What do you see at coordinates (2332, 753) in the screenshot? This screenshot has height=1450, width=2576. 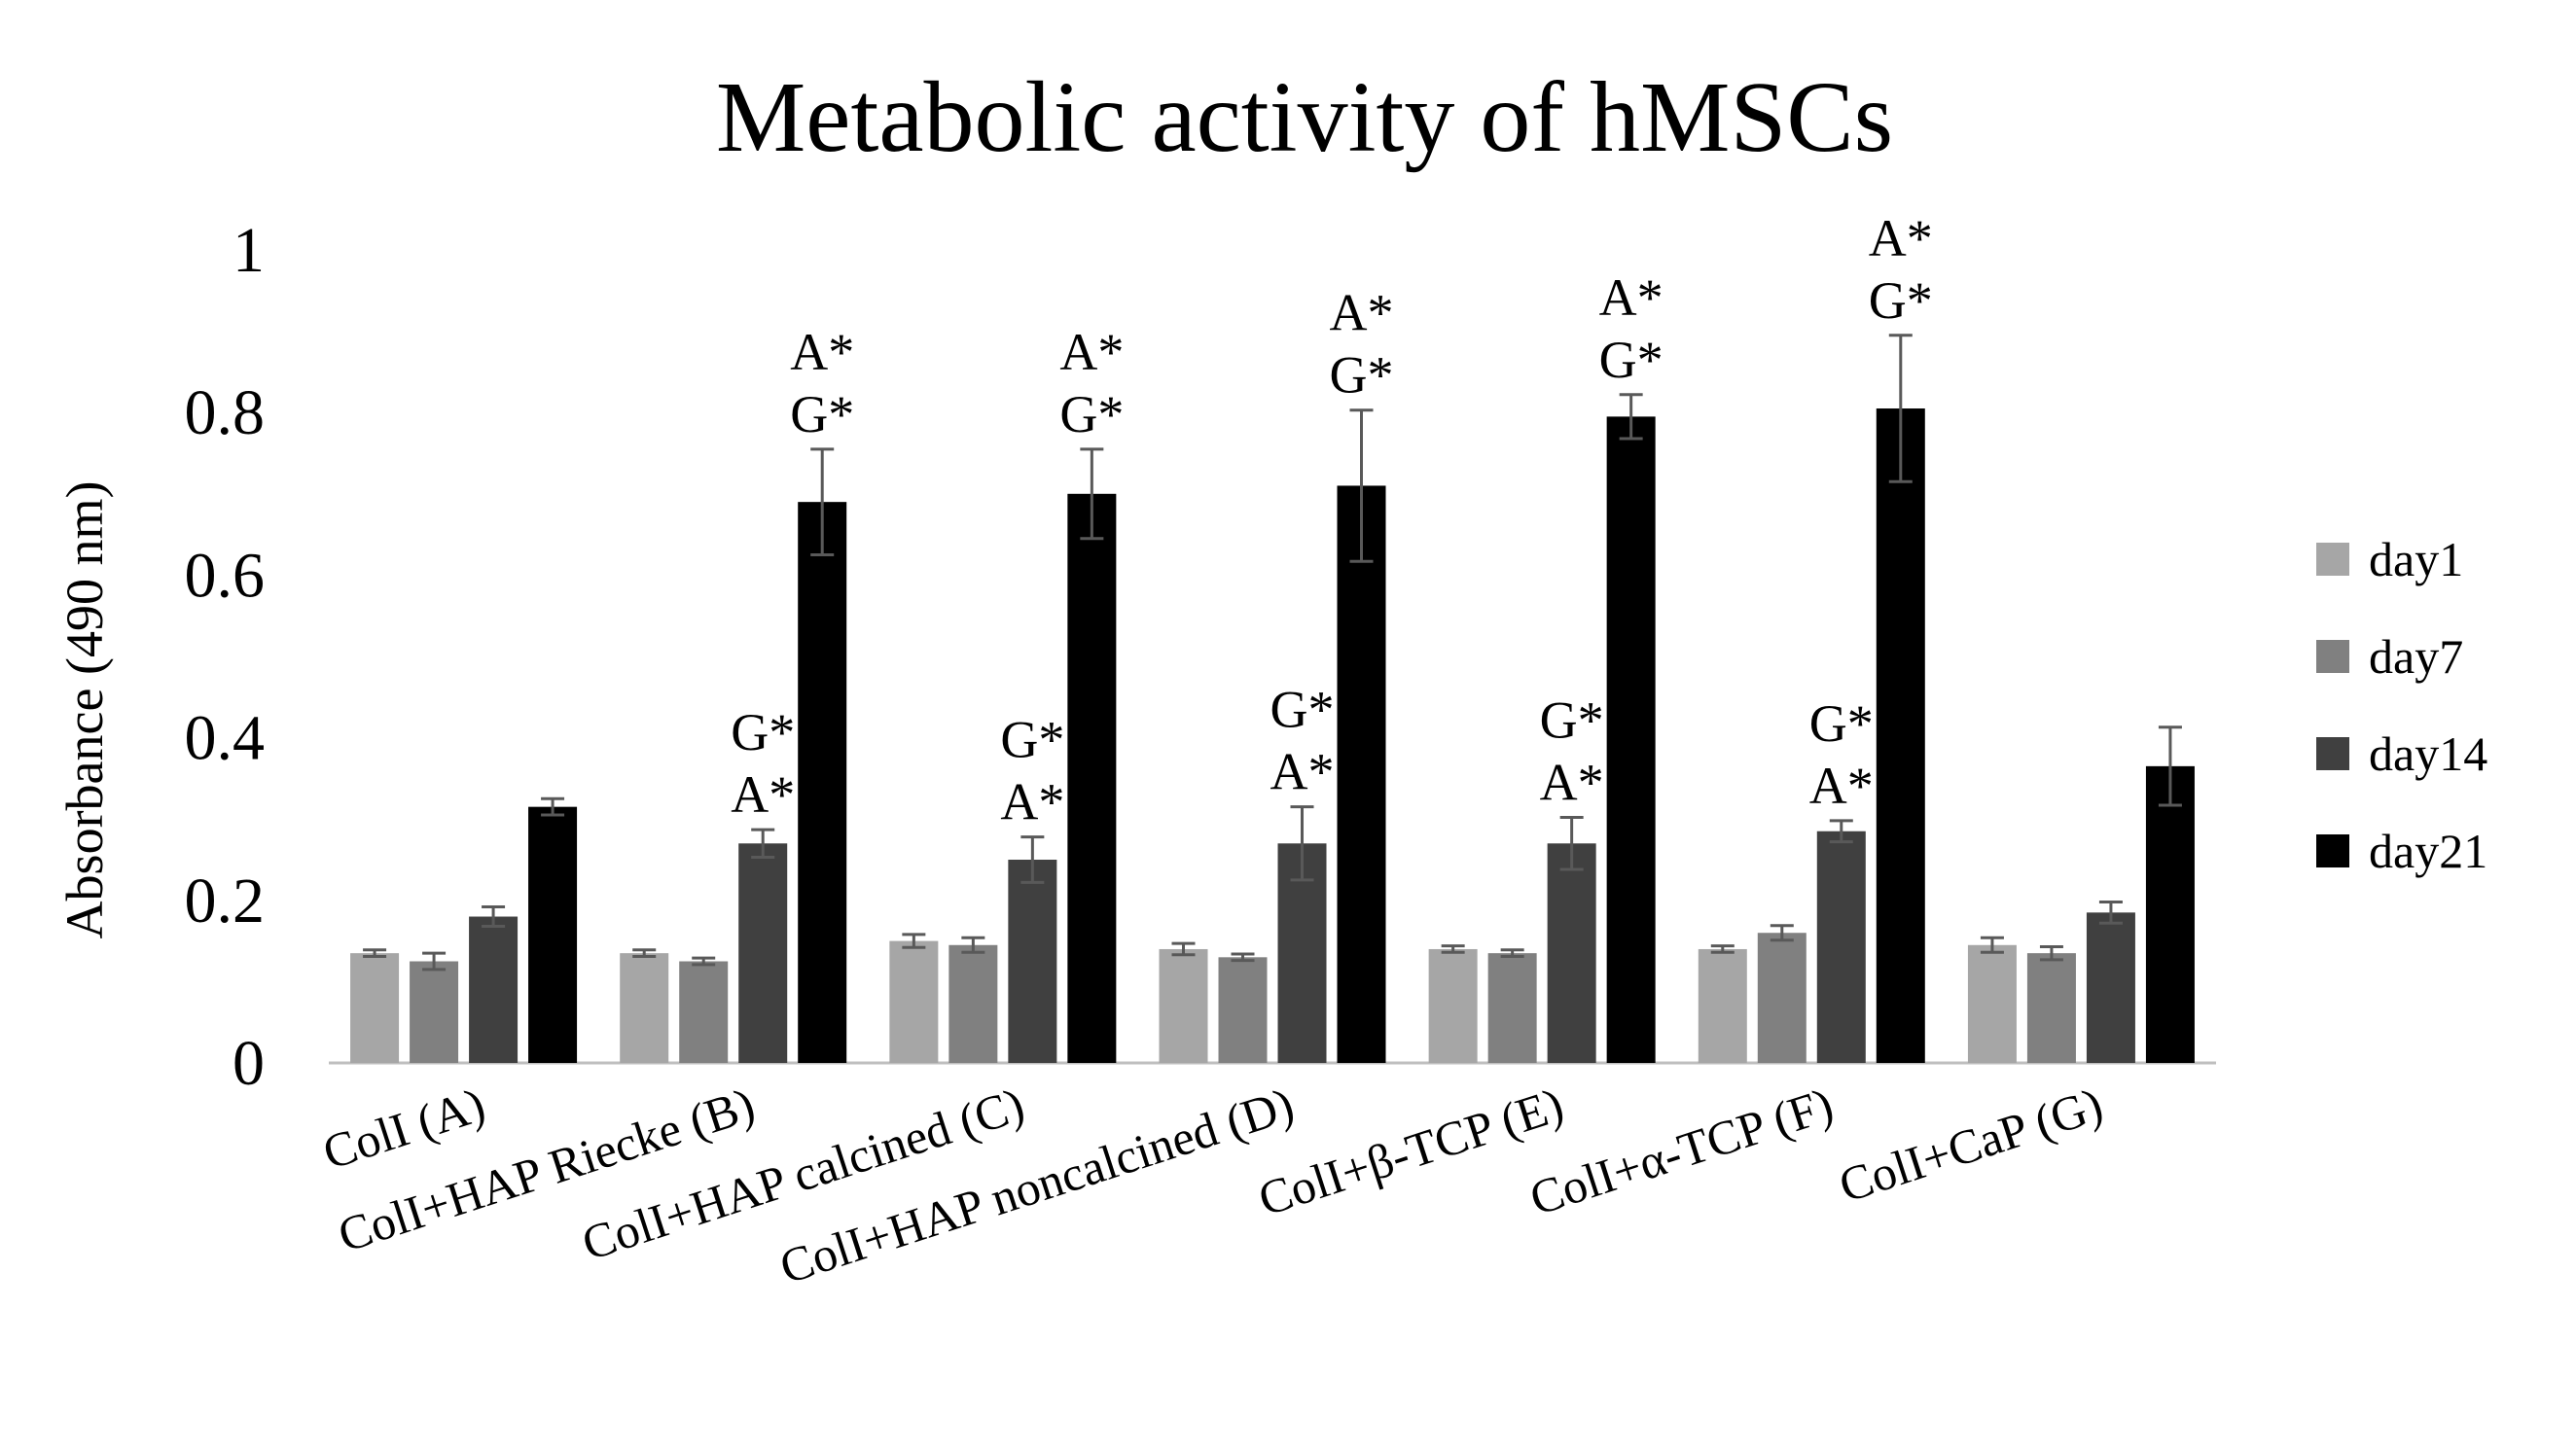 I see `legend-swatch-day14` at bounding box center [2332, 753].